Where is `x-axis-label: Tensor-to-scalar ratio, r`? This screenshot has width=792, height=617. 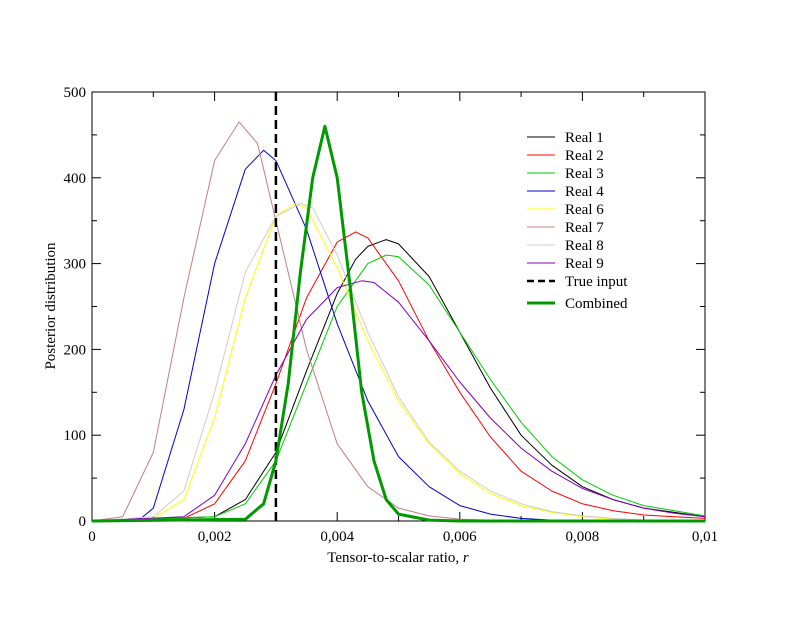
x-axis-label: Tensor-to-scalar ratio, r is located at coordinates (398, 558).